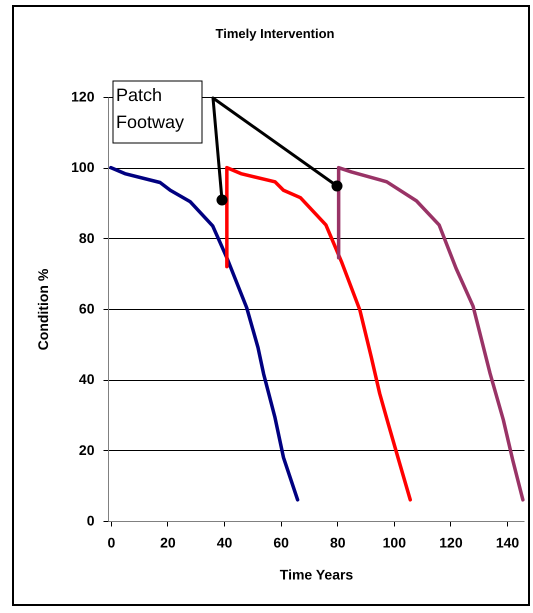  I want to click on x-tick-label: 80, so click(338, 542).